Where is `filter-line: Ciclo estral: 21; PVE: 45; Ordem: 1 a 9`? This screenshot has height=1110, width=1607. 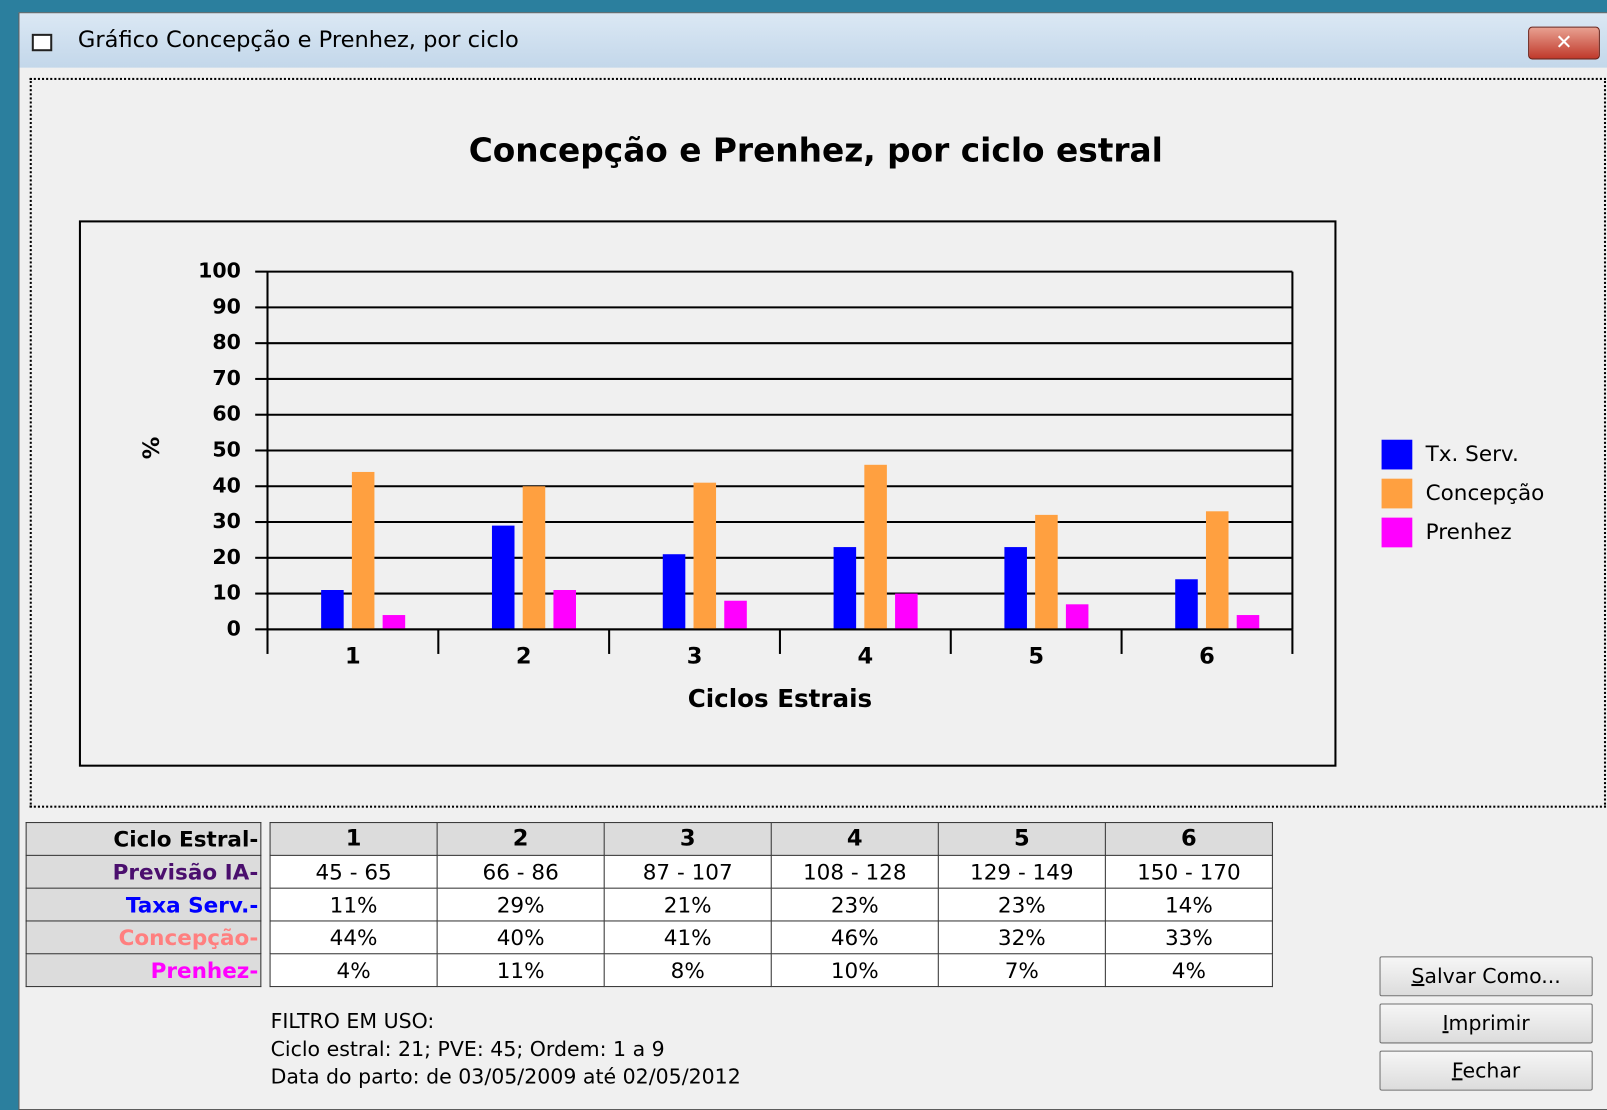
filter-line: Ciclo estral: 21; PVE: 45; Ordem: 1 a 9 is located at coordinates (467, 1048).